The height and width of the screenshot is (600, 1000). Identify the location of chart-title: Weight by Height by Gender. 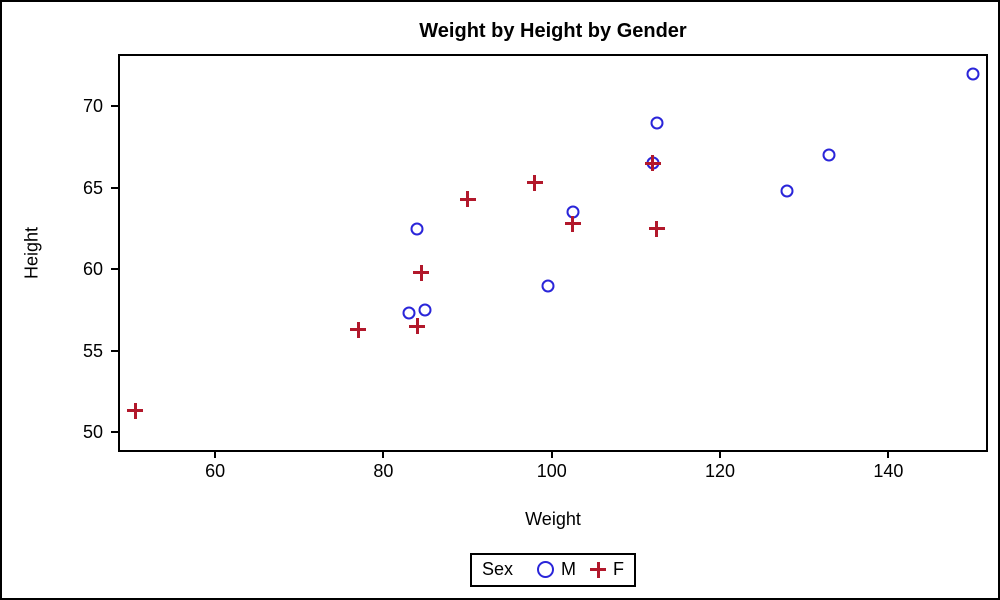
(553, 31).